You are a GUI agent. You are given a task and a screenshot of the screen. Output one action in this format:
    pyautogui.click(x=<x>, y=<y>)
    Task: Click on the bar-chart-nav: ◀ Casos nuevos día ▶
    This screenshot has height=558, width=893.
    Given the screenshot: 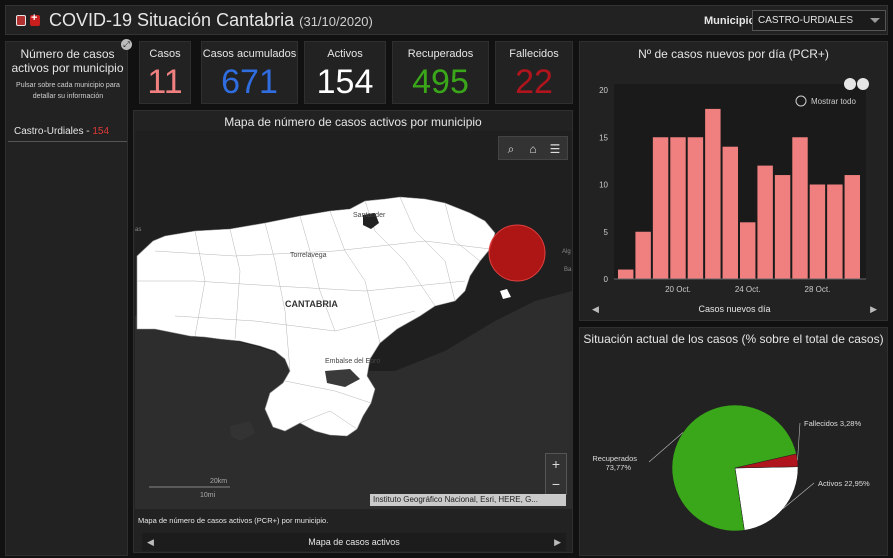 What is the action you would take?
    pyautogui.click(x=734, y=309)
    